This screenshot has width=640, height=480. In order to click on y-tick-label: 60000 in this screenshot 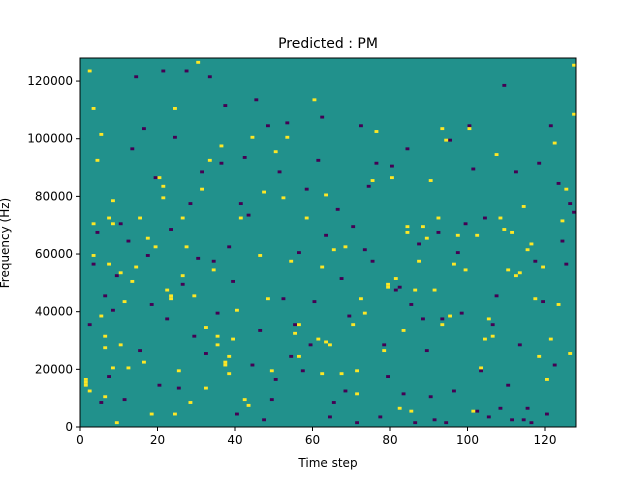, I will do `click(54, 254)`.